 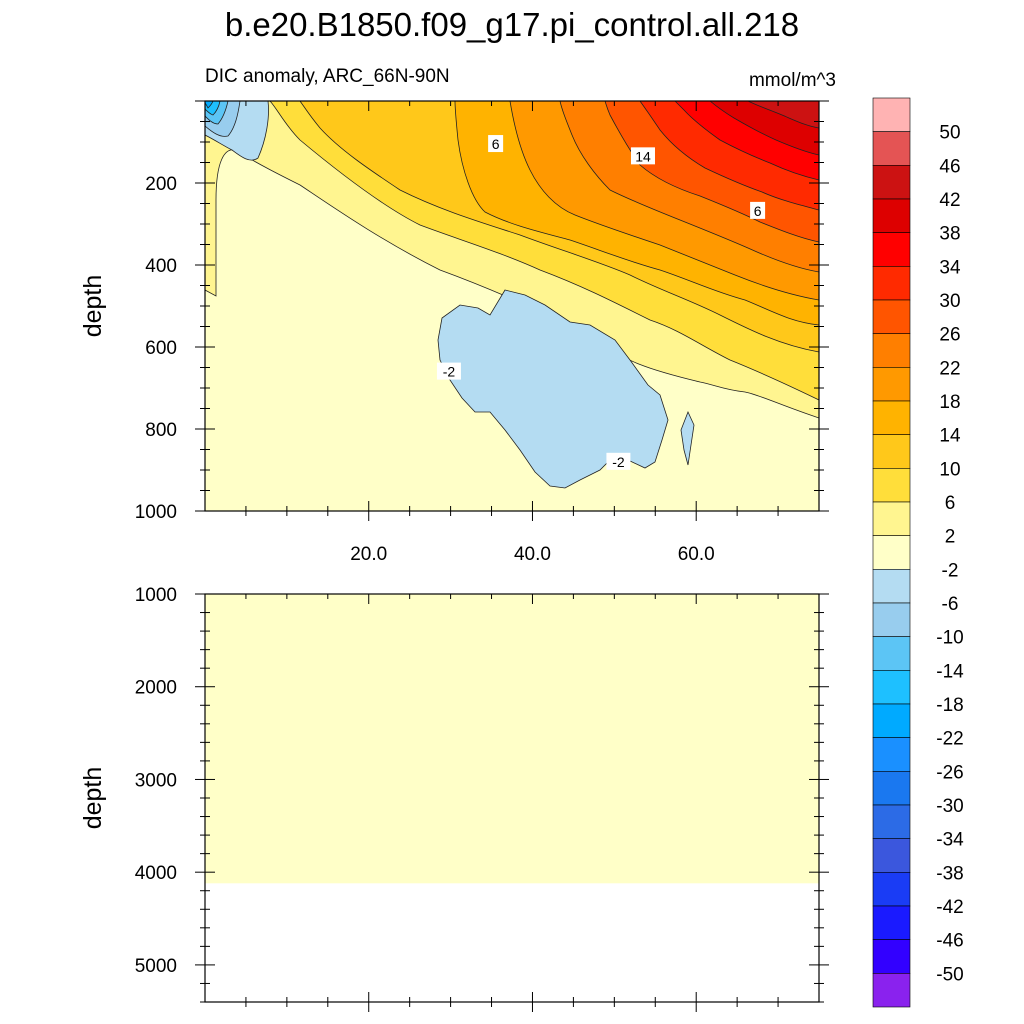 What do you see at coordinates (161, 348) in the screenshot?
I see `upper-ytick-label: 600` at bounding box center [161, 348].